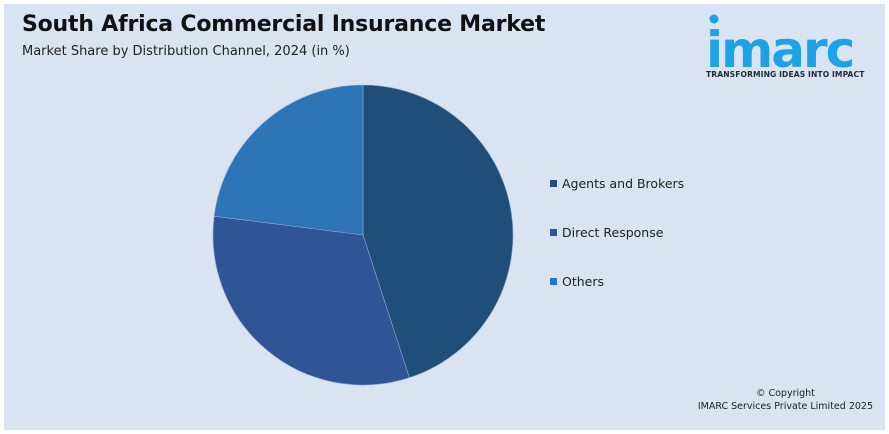  Describe the element at coordinates (288, 160) in the screenshot. I see `pie-slice-others` at that location.